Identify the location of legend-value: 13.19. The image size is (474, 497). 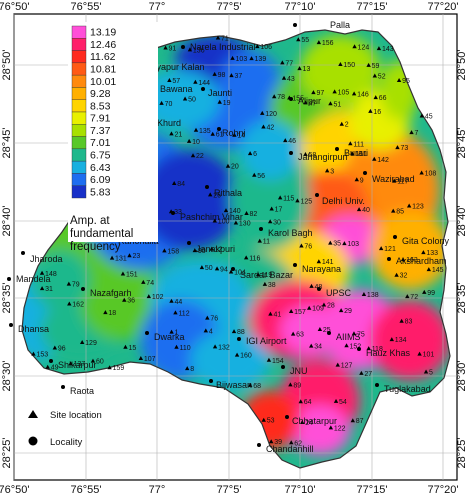
(103, 33).